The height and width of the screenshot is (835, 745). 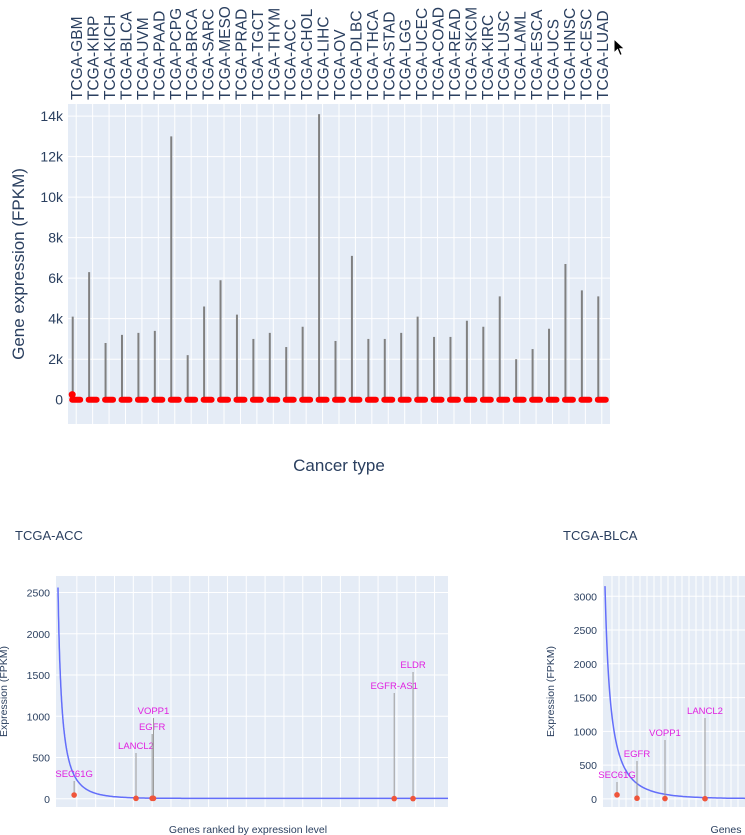 I want to click on mouse-cursor-icon, so click(x=619, y=47).